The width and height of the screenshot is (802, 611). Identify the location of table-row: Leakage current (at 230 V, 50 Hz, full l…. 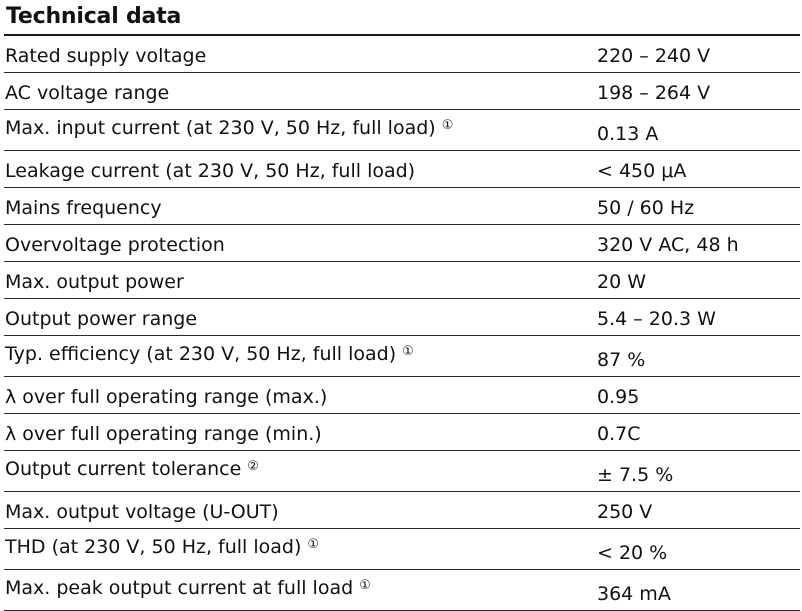
(402, 169).